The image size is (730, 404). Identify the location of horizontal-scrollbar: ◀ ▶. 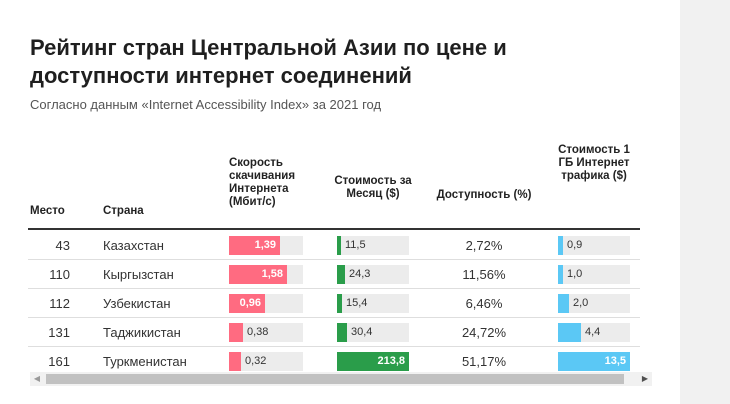
(341, 379).